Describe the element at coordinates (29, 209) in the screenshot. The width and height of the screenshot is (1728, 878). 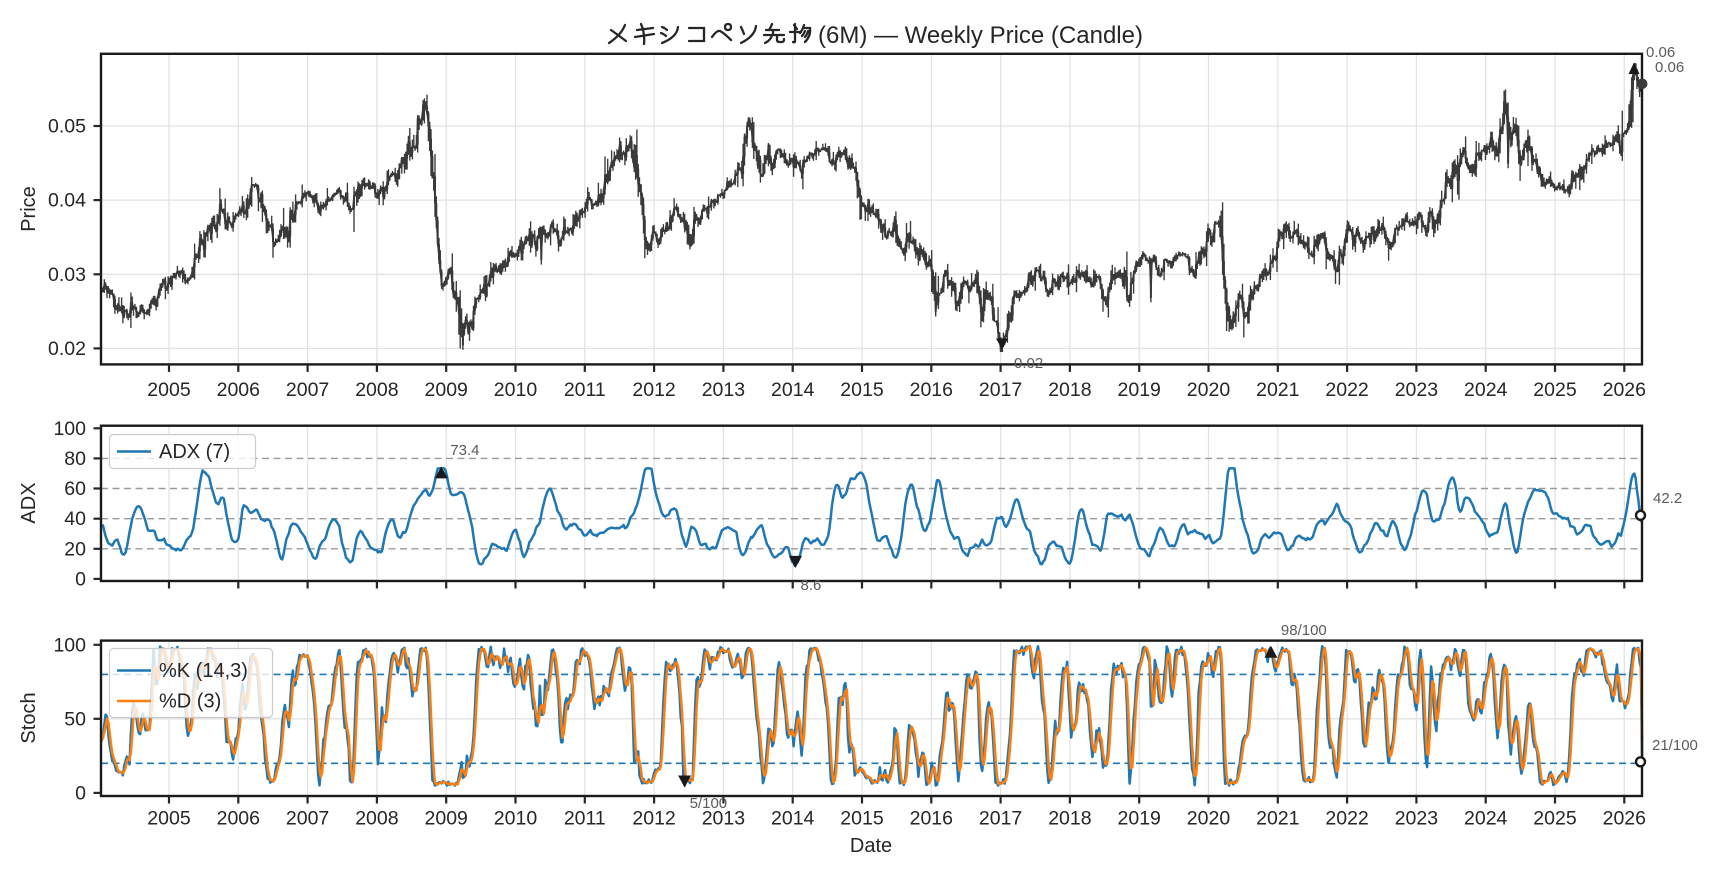
I see `svg-text: Price` at that location.